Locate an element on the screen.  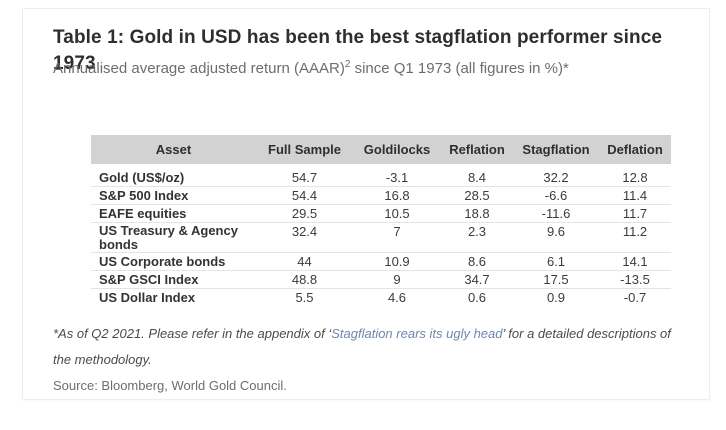
asset-cell: Gold (US$/oz) is located at coordinates (173, 178).